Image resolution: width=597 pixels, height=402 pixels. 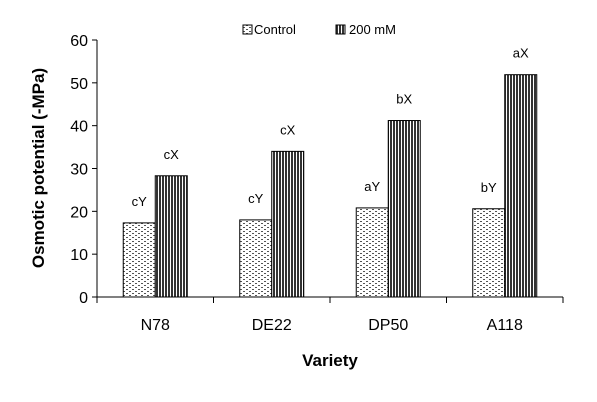 What do you see at coordinates (319, 29) in the screenshot?
I see `legend: Control 200 mM` at bounding box center [319, 29].